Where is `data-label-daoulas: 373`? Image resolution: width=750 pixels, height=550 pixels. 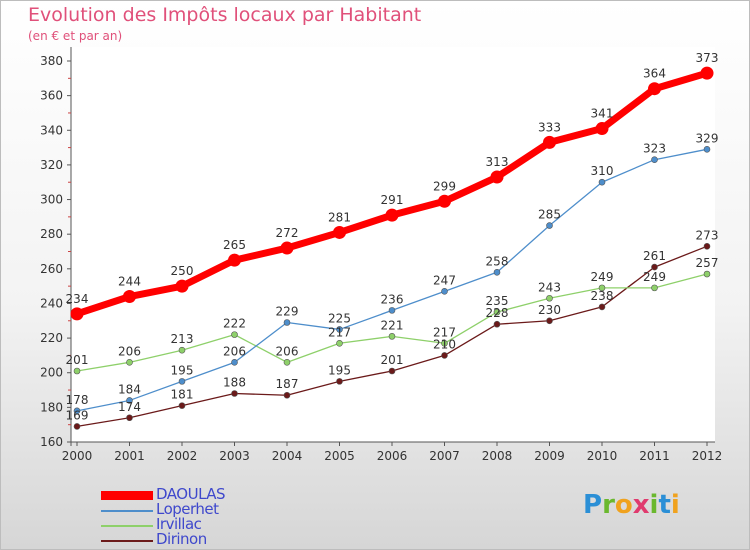
data-label-daoulas: 373 is located at coordinates (707, 58).